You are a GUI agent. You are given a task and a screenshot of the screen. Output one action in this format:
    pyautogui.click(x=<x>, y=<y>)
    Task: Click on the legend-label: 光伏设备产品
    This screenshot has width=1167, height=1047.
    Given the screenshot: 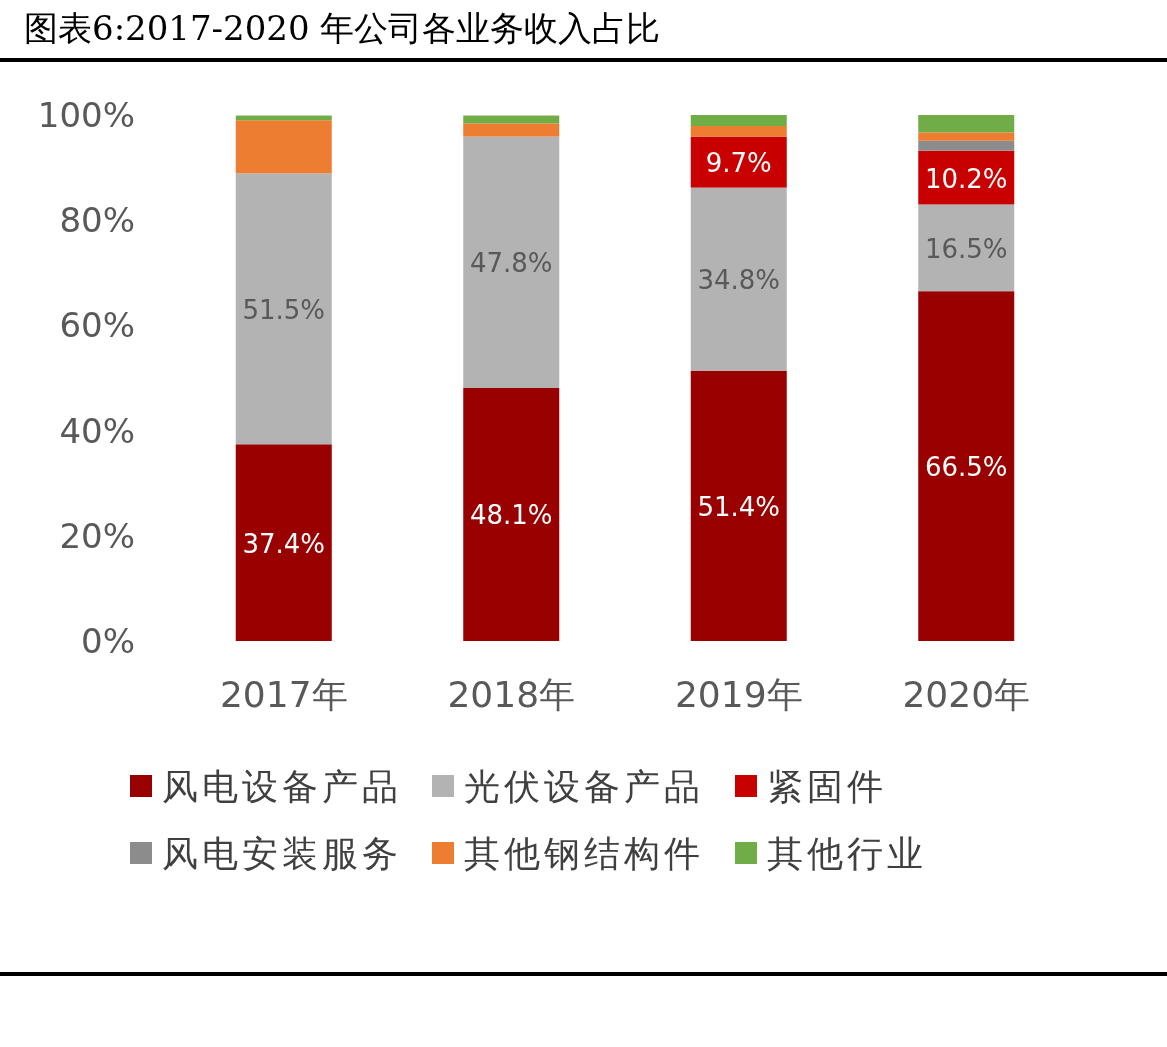 What is the action you would take?
    pyautogui.click(x=584, y=786)
    